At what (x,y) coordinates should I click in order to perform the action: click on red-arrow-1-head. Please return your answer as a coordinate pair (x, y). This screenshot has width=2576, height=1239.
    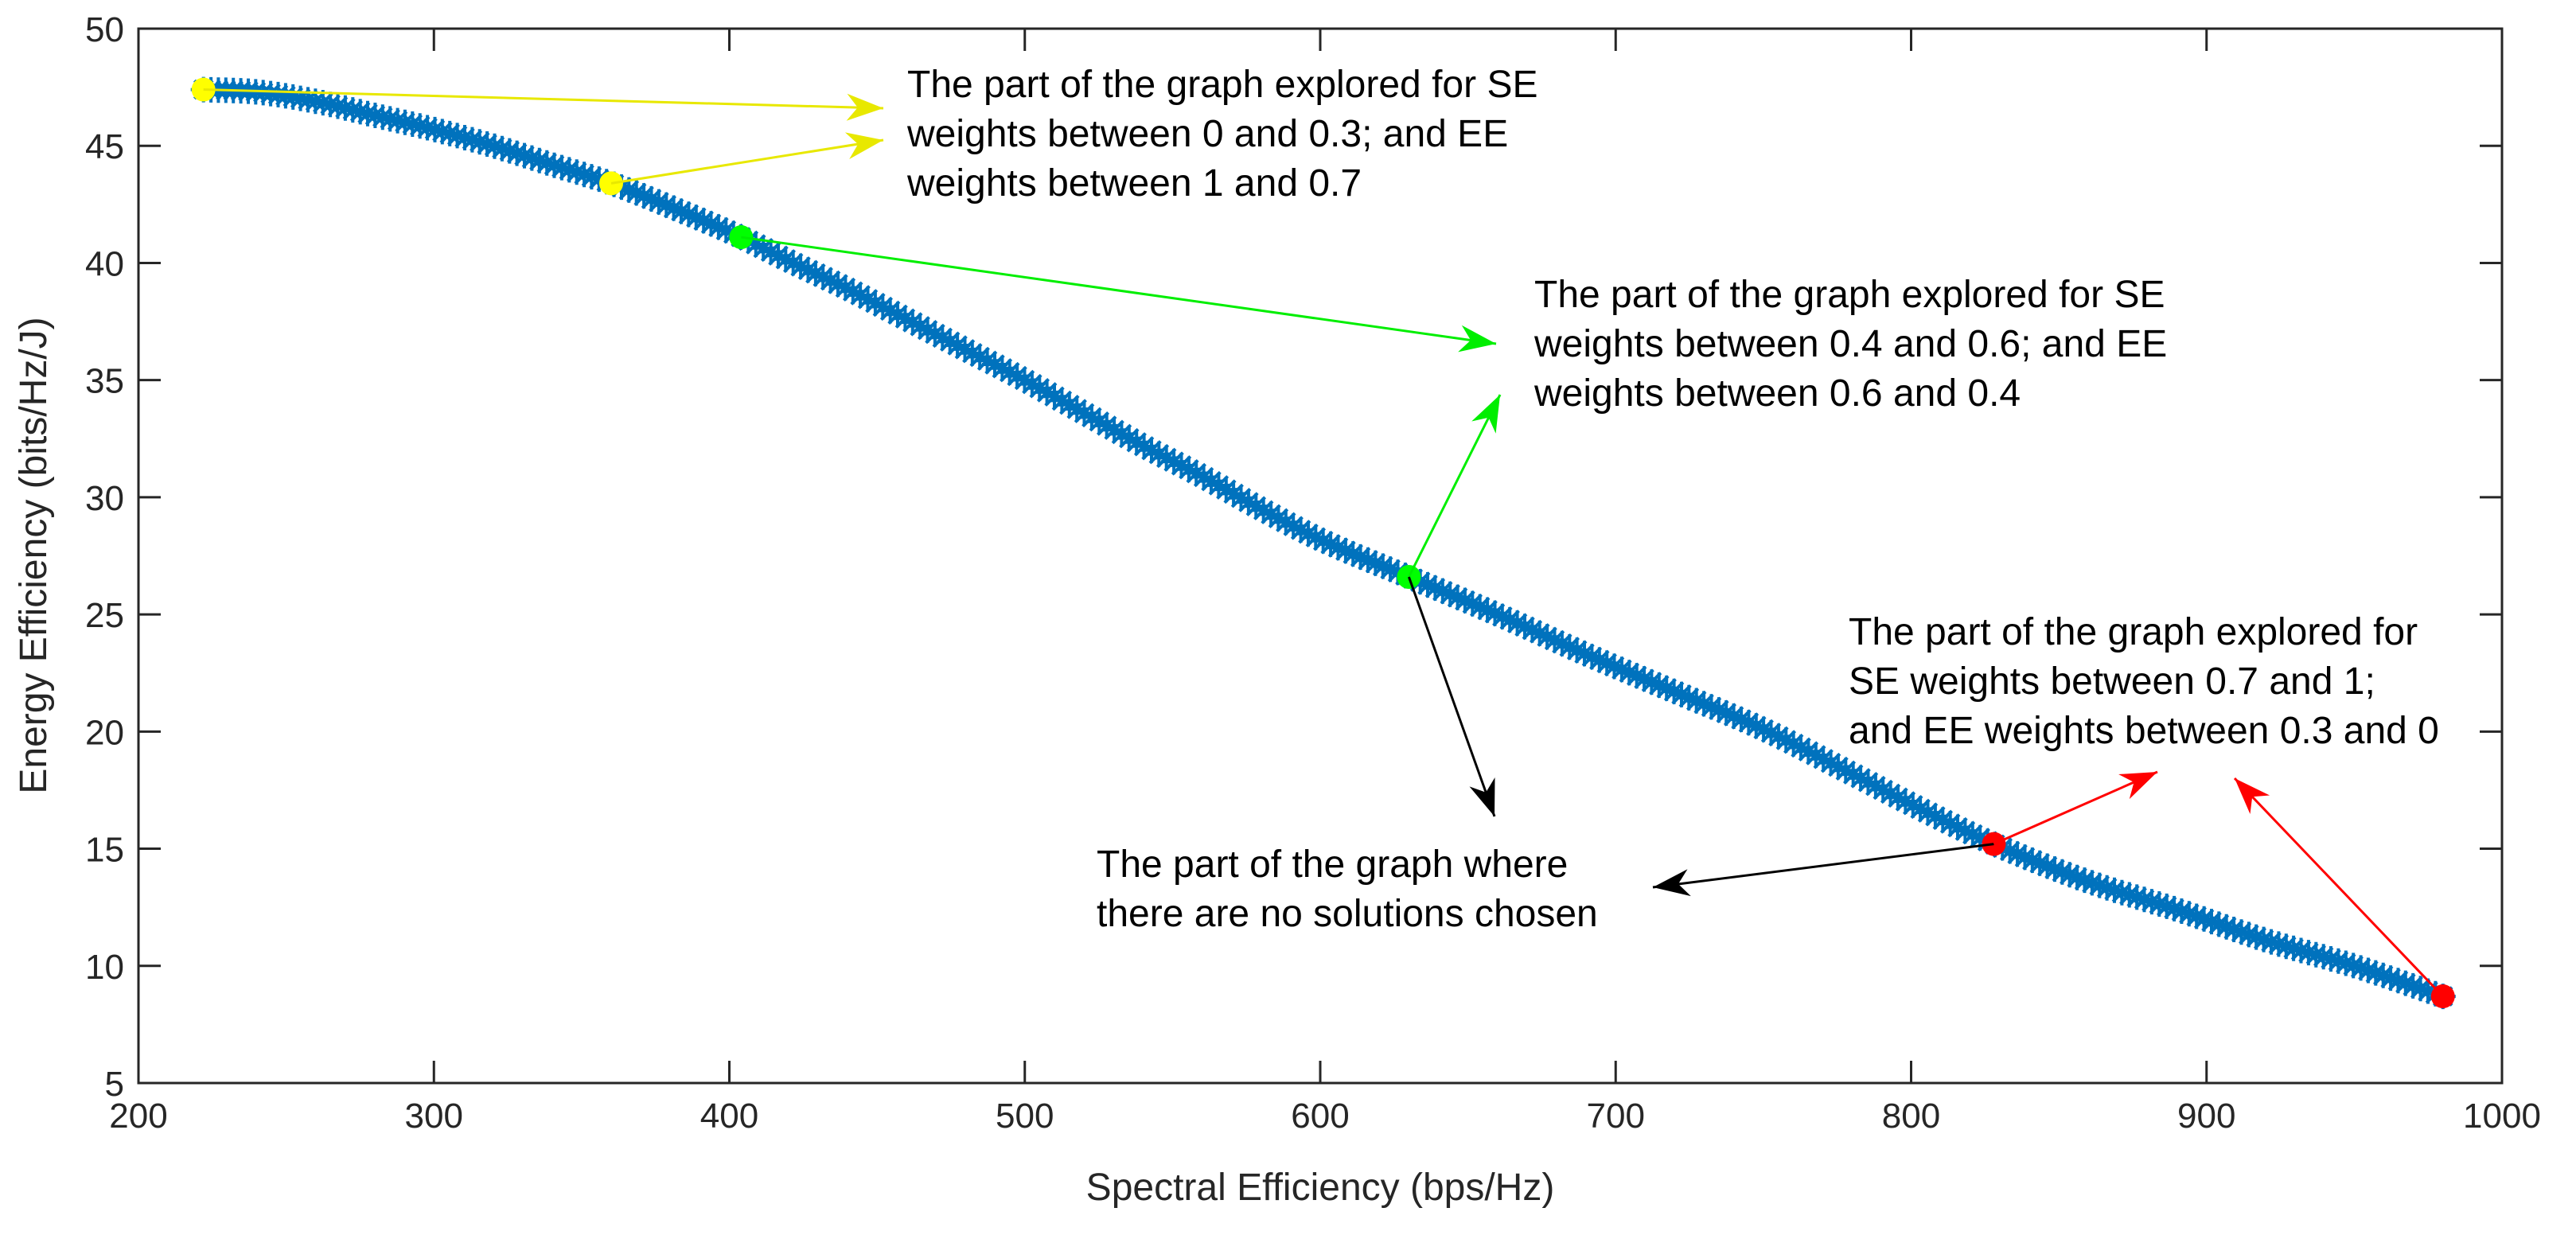
    Looking at the image, I should click on (2137, 786).